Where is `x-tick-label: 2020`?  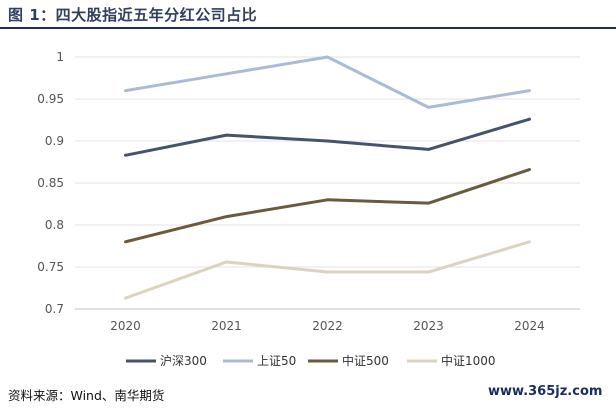
x-tick-label: 2020 is located at coordinates (125, 326).